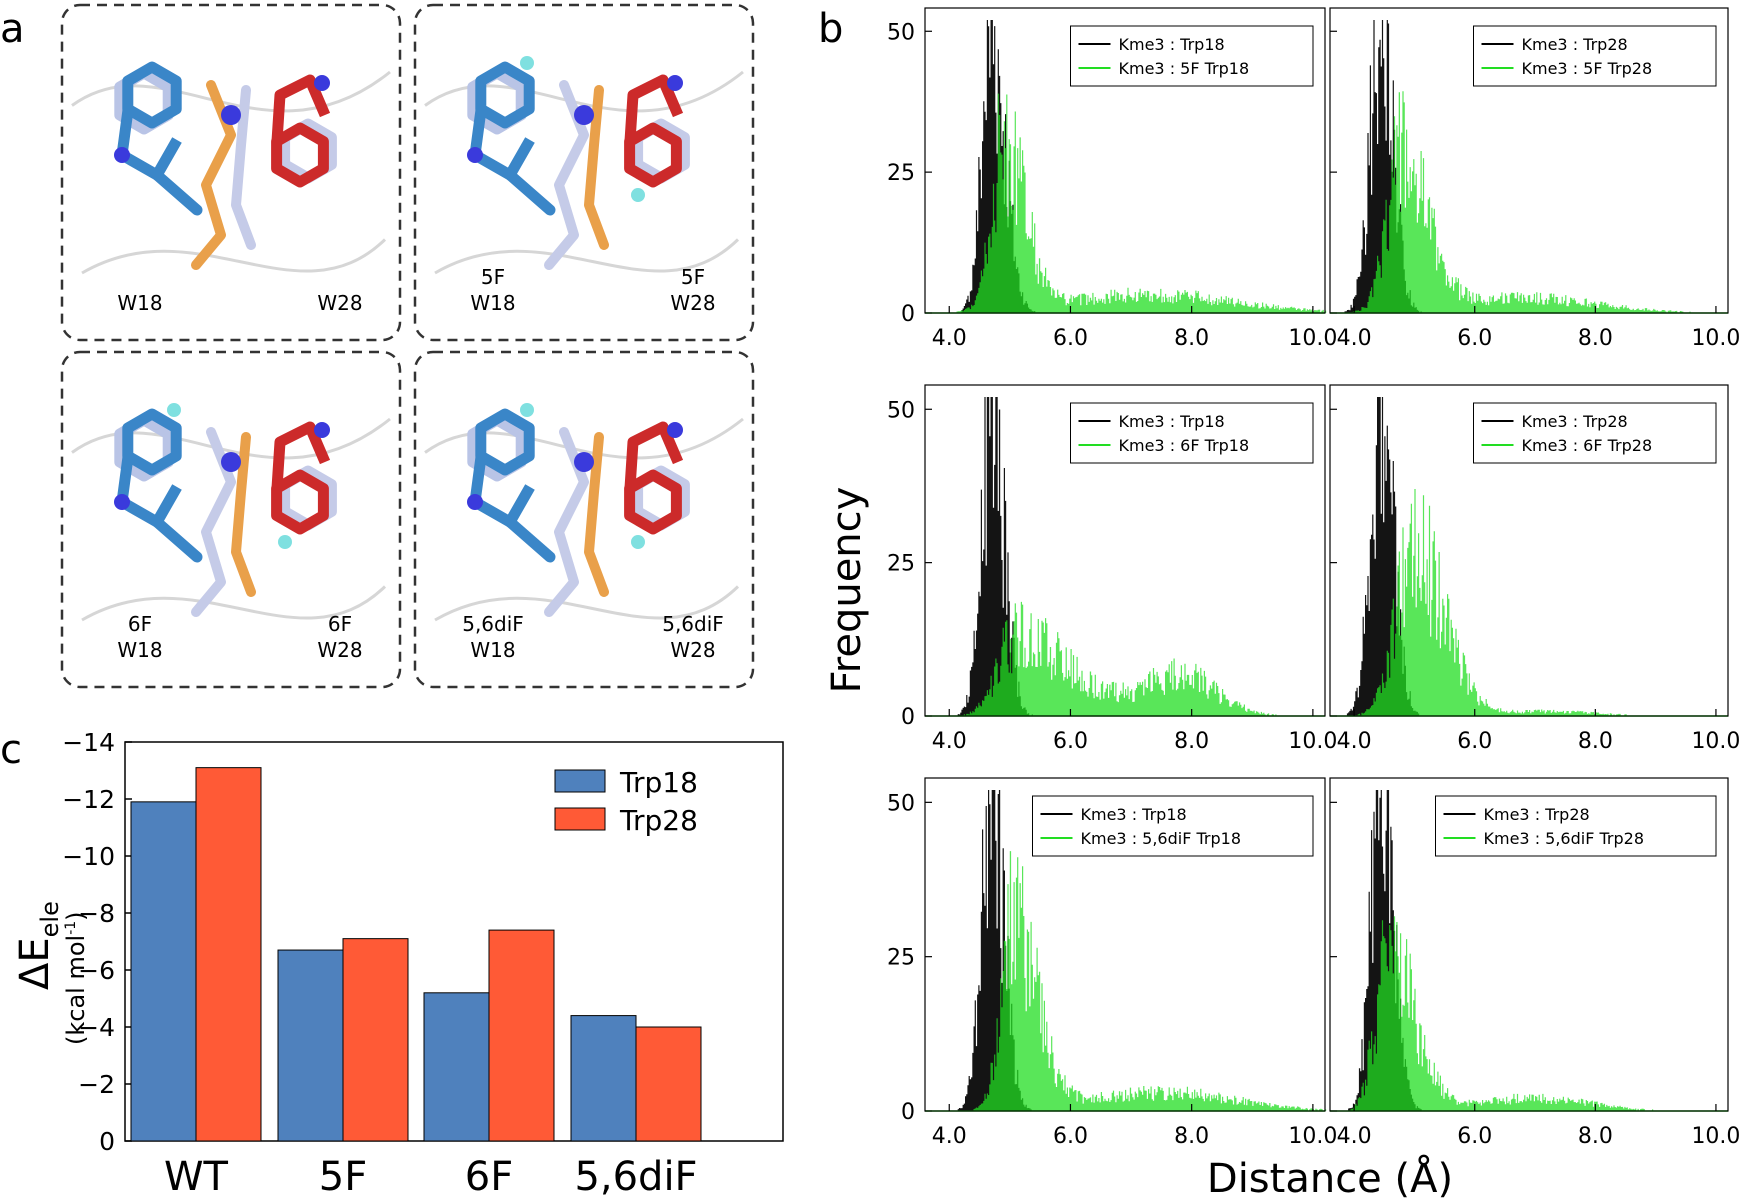 Image resolution: width=1742 pixels, height=1201 pixels. I want to click on trp28-benzene-ring, so click(653, 502).